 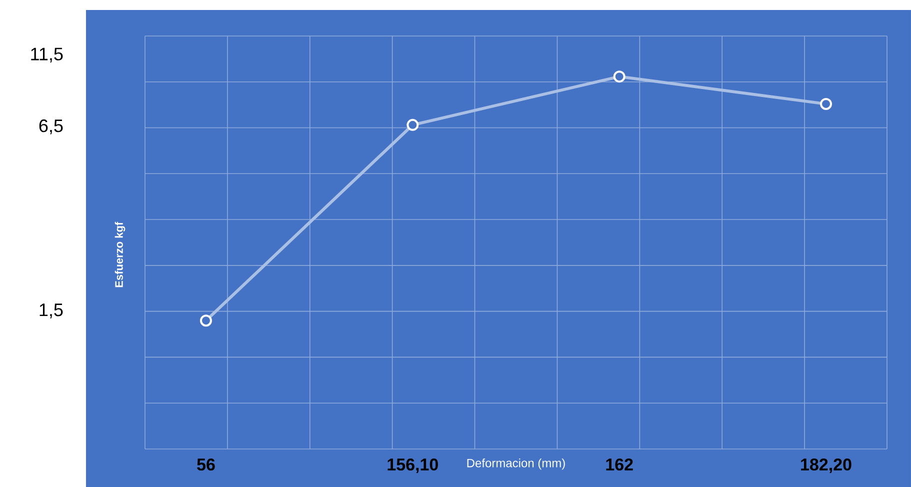 I want to click on x-tick-label: 162, so click(x=619, y=464).